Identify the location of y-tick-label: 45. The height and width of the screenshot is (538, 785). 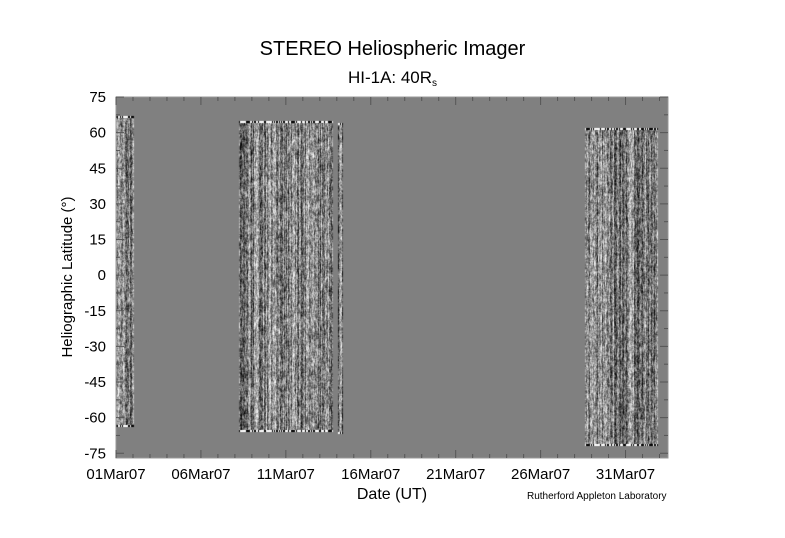
(97, 168).